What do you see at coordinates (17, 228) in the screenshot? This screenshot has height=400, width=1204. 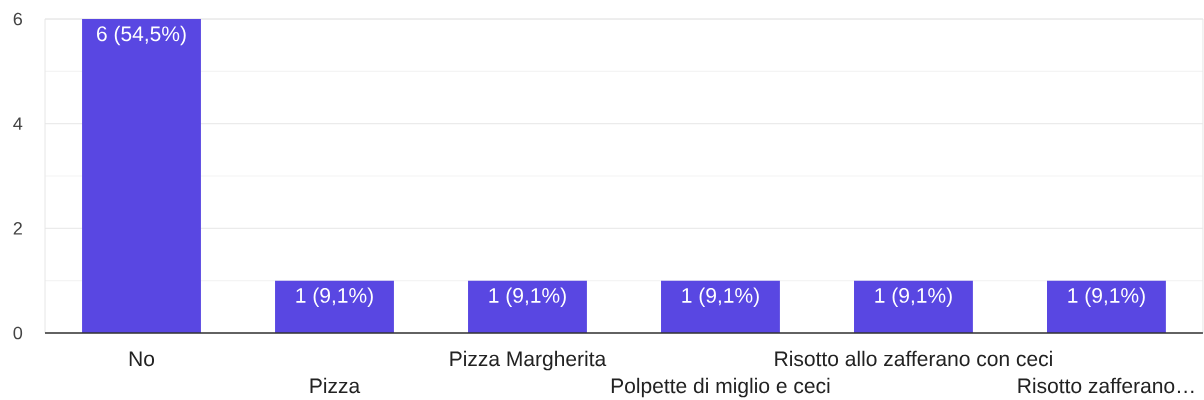 I see `y-tick-label: 2` at bounding box center [17, 228].